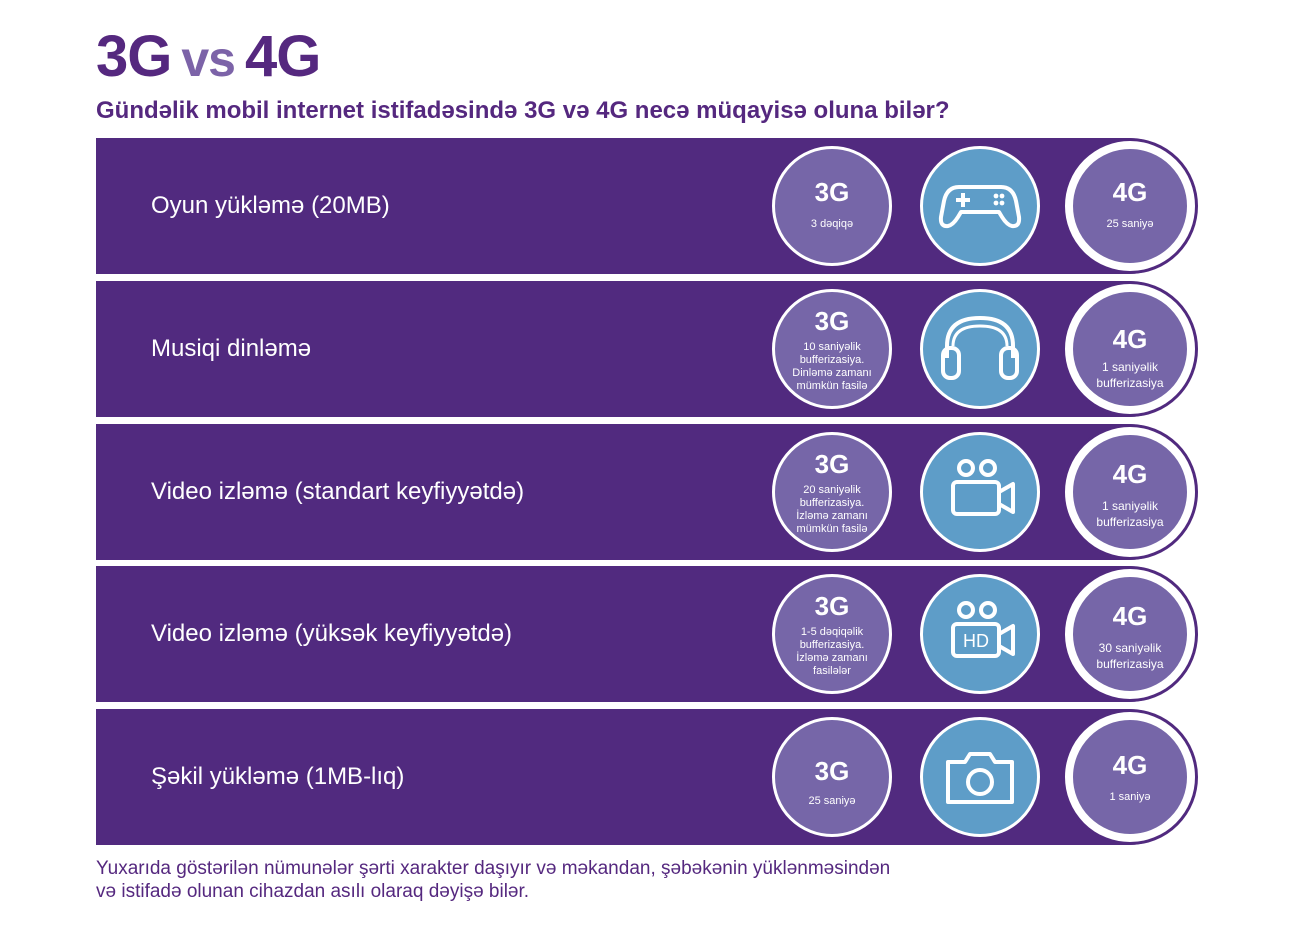  I want to click on row-label: Musiqi dinləmə, so click(231, 348).